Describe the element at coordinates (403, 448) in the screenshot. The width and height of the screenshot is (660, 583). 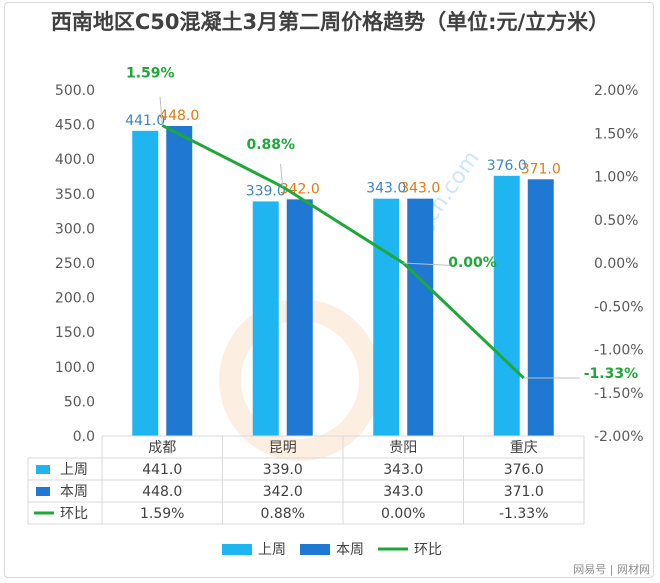
I see `table-header-cell: 贵阳` at that location.